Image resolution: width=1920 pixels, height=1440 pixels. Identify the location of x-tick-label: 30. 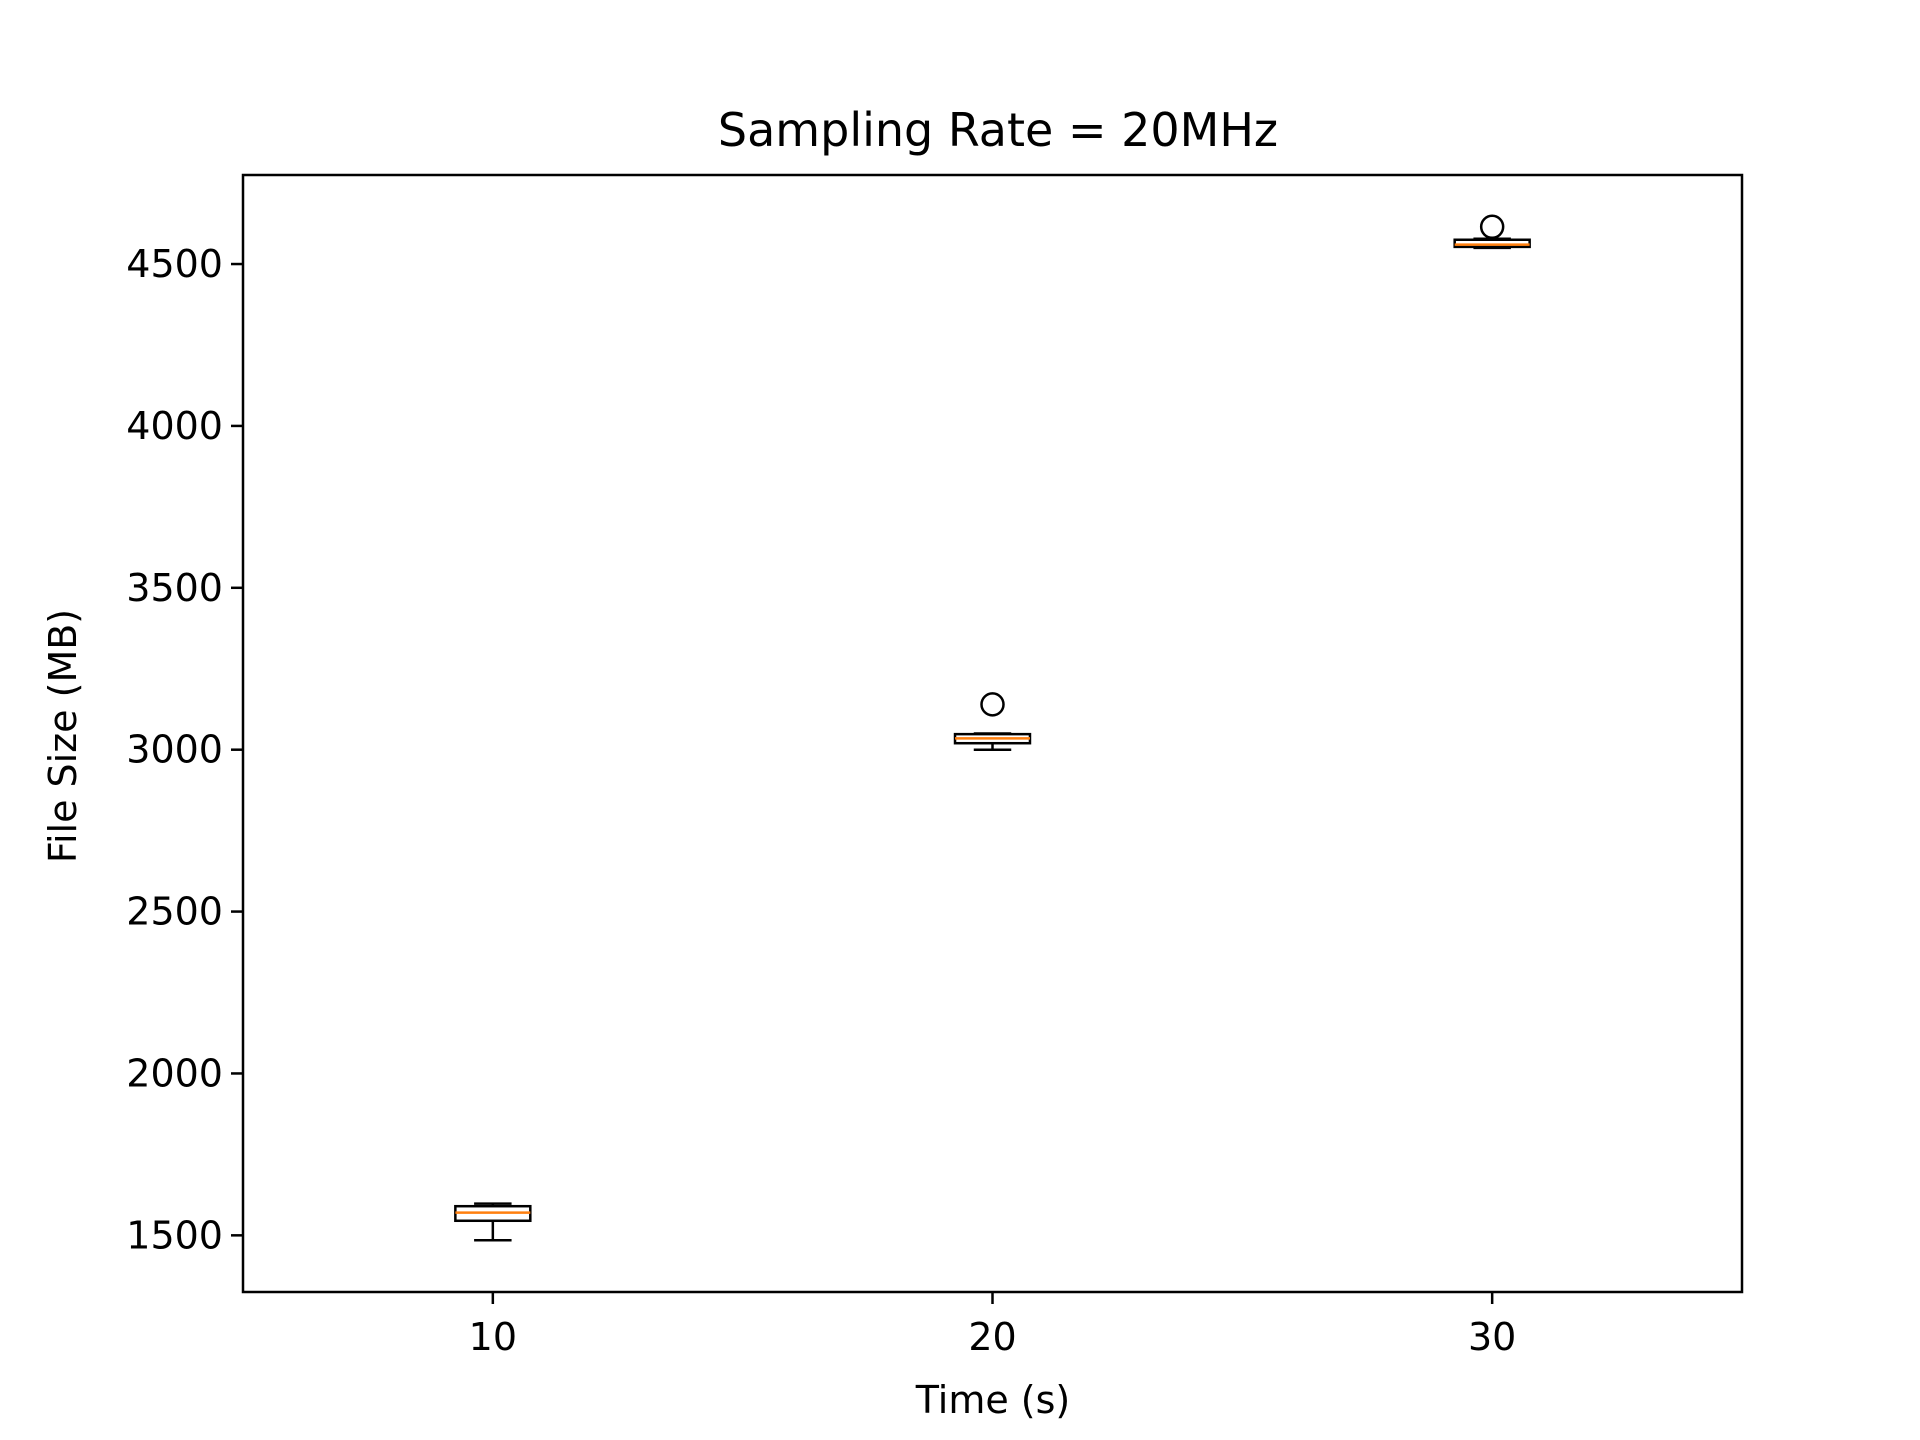
(1492, 1337).